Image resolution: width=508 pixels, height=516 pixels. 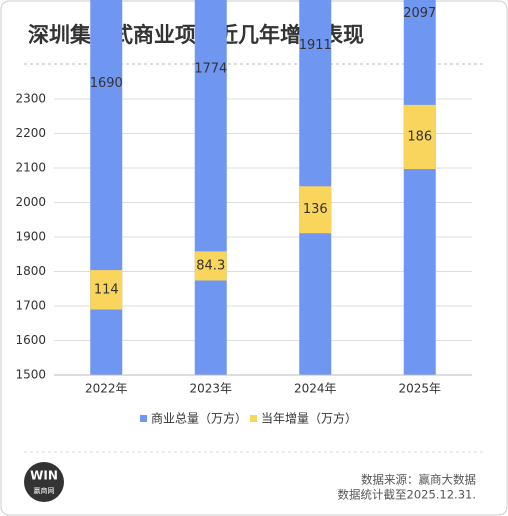 I want to click on data-label: 1911, so click(x=315, y=45).